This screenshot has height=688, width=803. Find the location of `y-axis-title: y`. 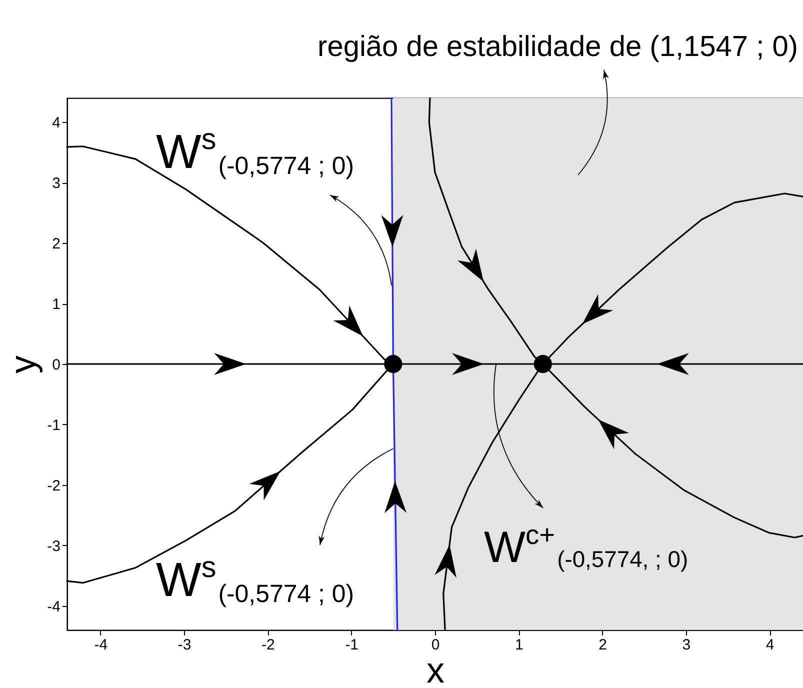

y-axis-title: y is located at coordinates (23, 365).